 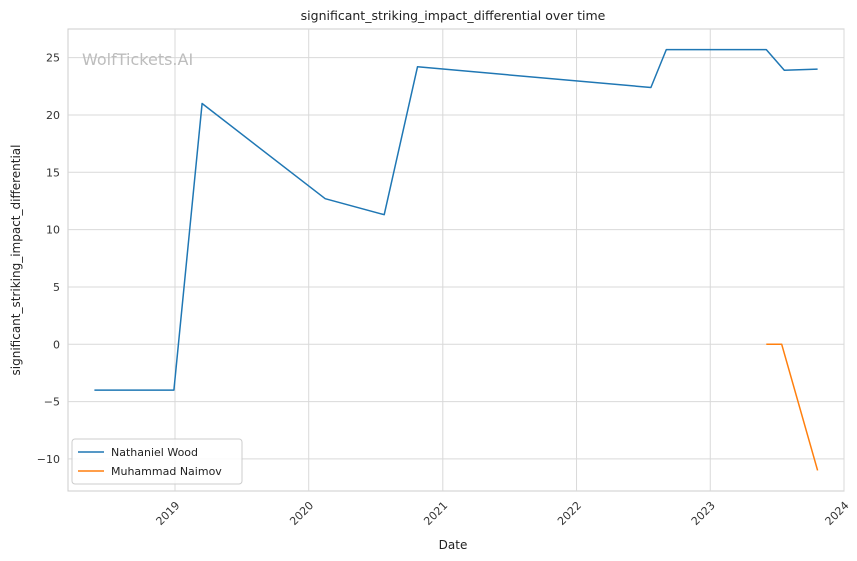 What do you see at coordinates (53, 115) in the screenshot?
I see `y-tick-label: 20` at bounding box center [53, 115].